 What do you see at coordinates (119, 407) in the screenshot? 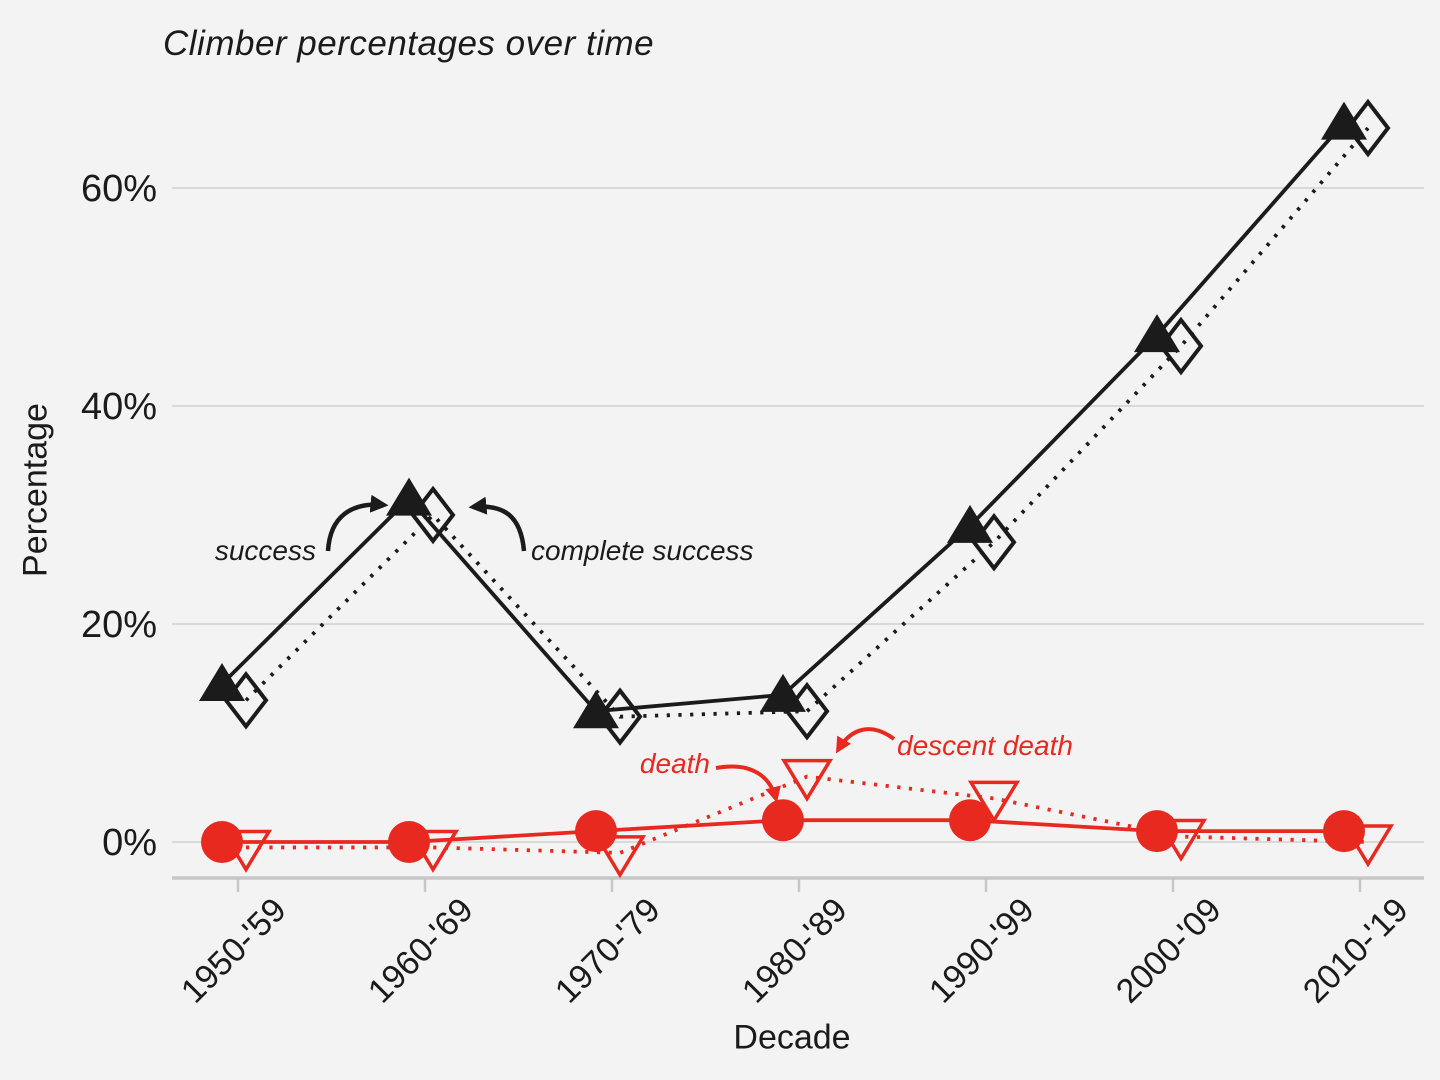
I see `y-tick-label: 40%` at bounding box center [119, 407].